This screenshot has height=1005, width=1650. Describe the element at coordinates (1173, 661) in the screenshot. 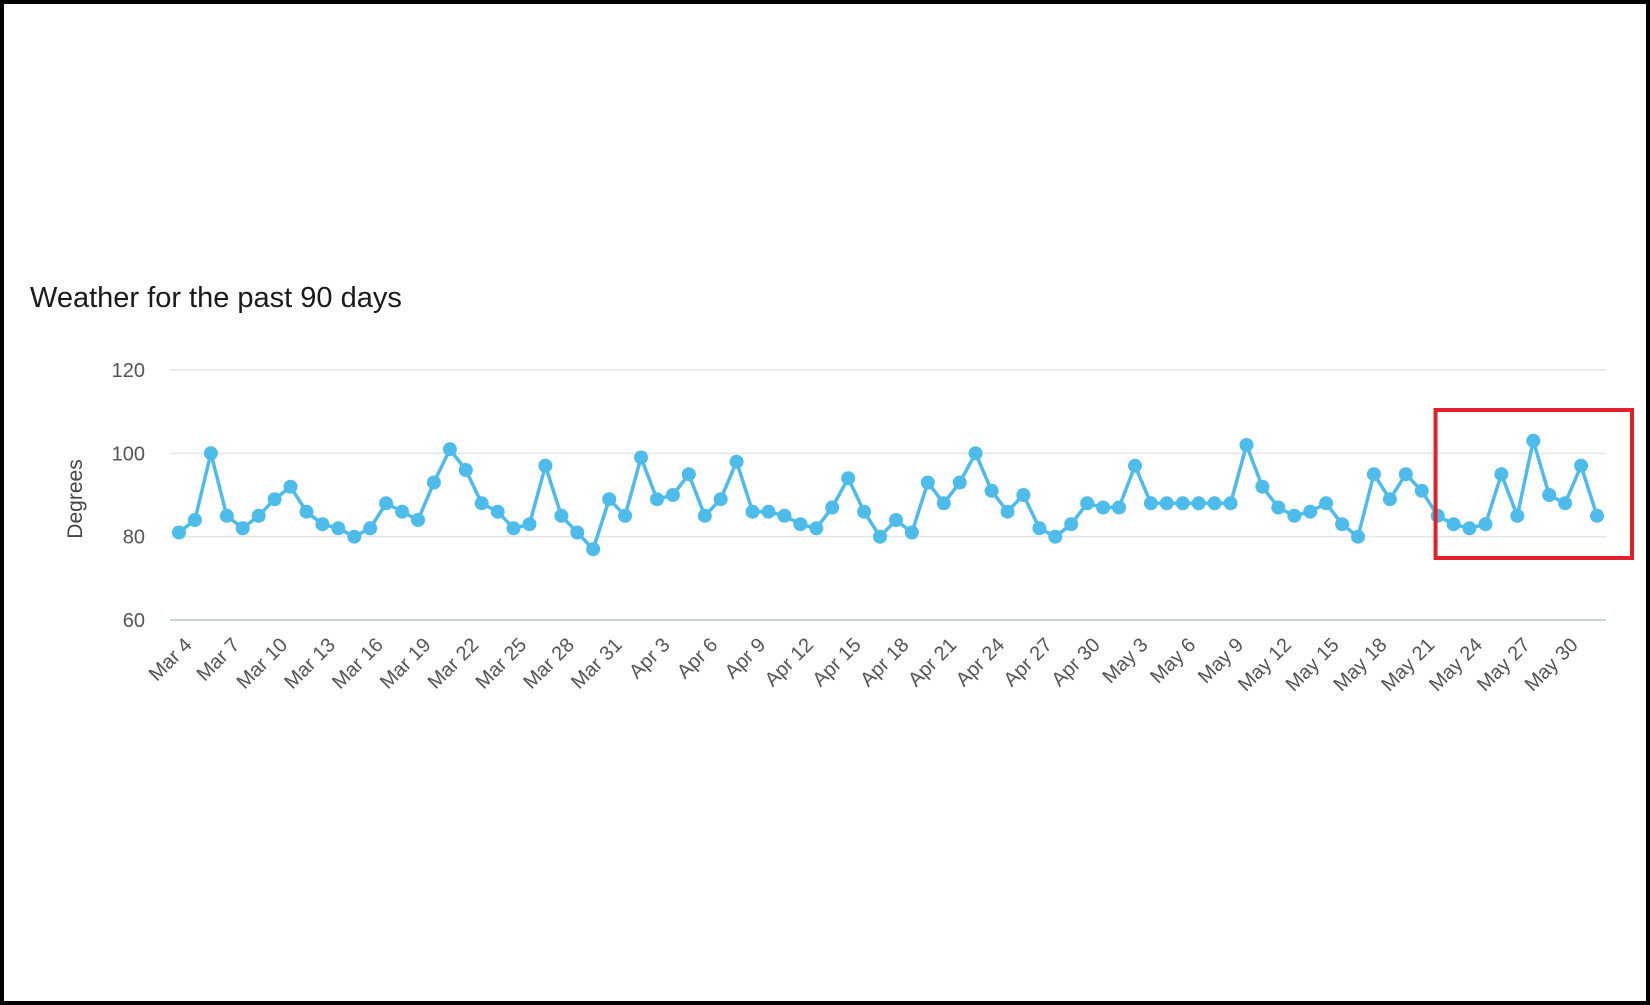

I see `x-tick-label: May 6` at that location.